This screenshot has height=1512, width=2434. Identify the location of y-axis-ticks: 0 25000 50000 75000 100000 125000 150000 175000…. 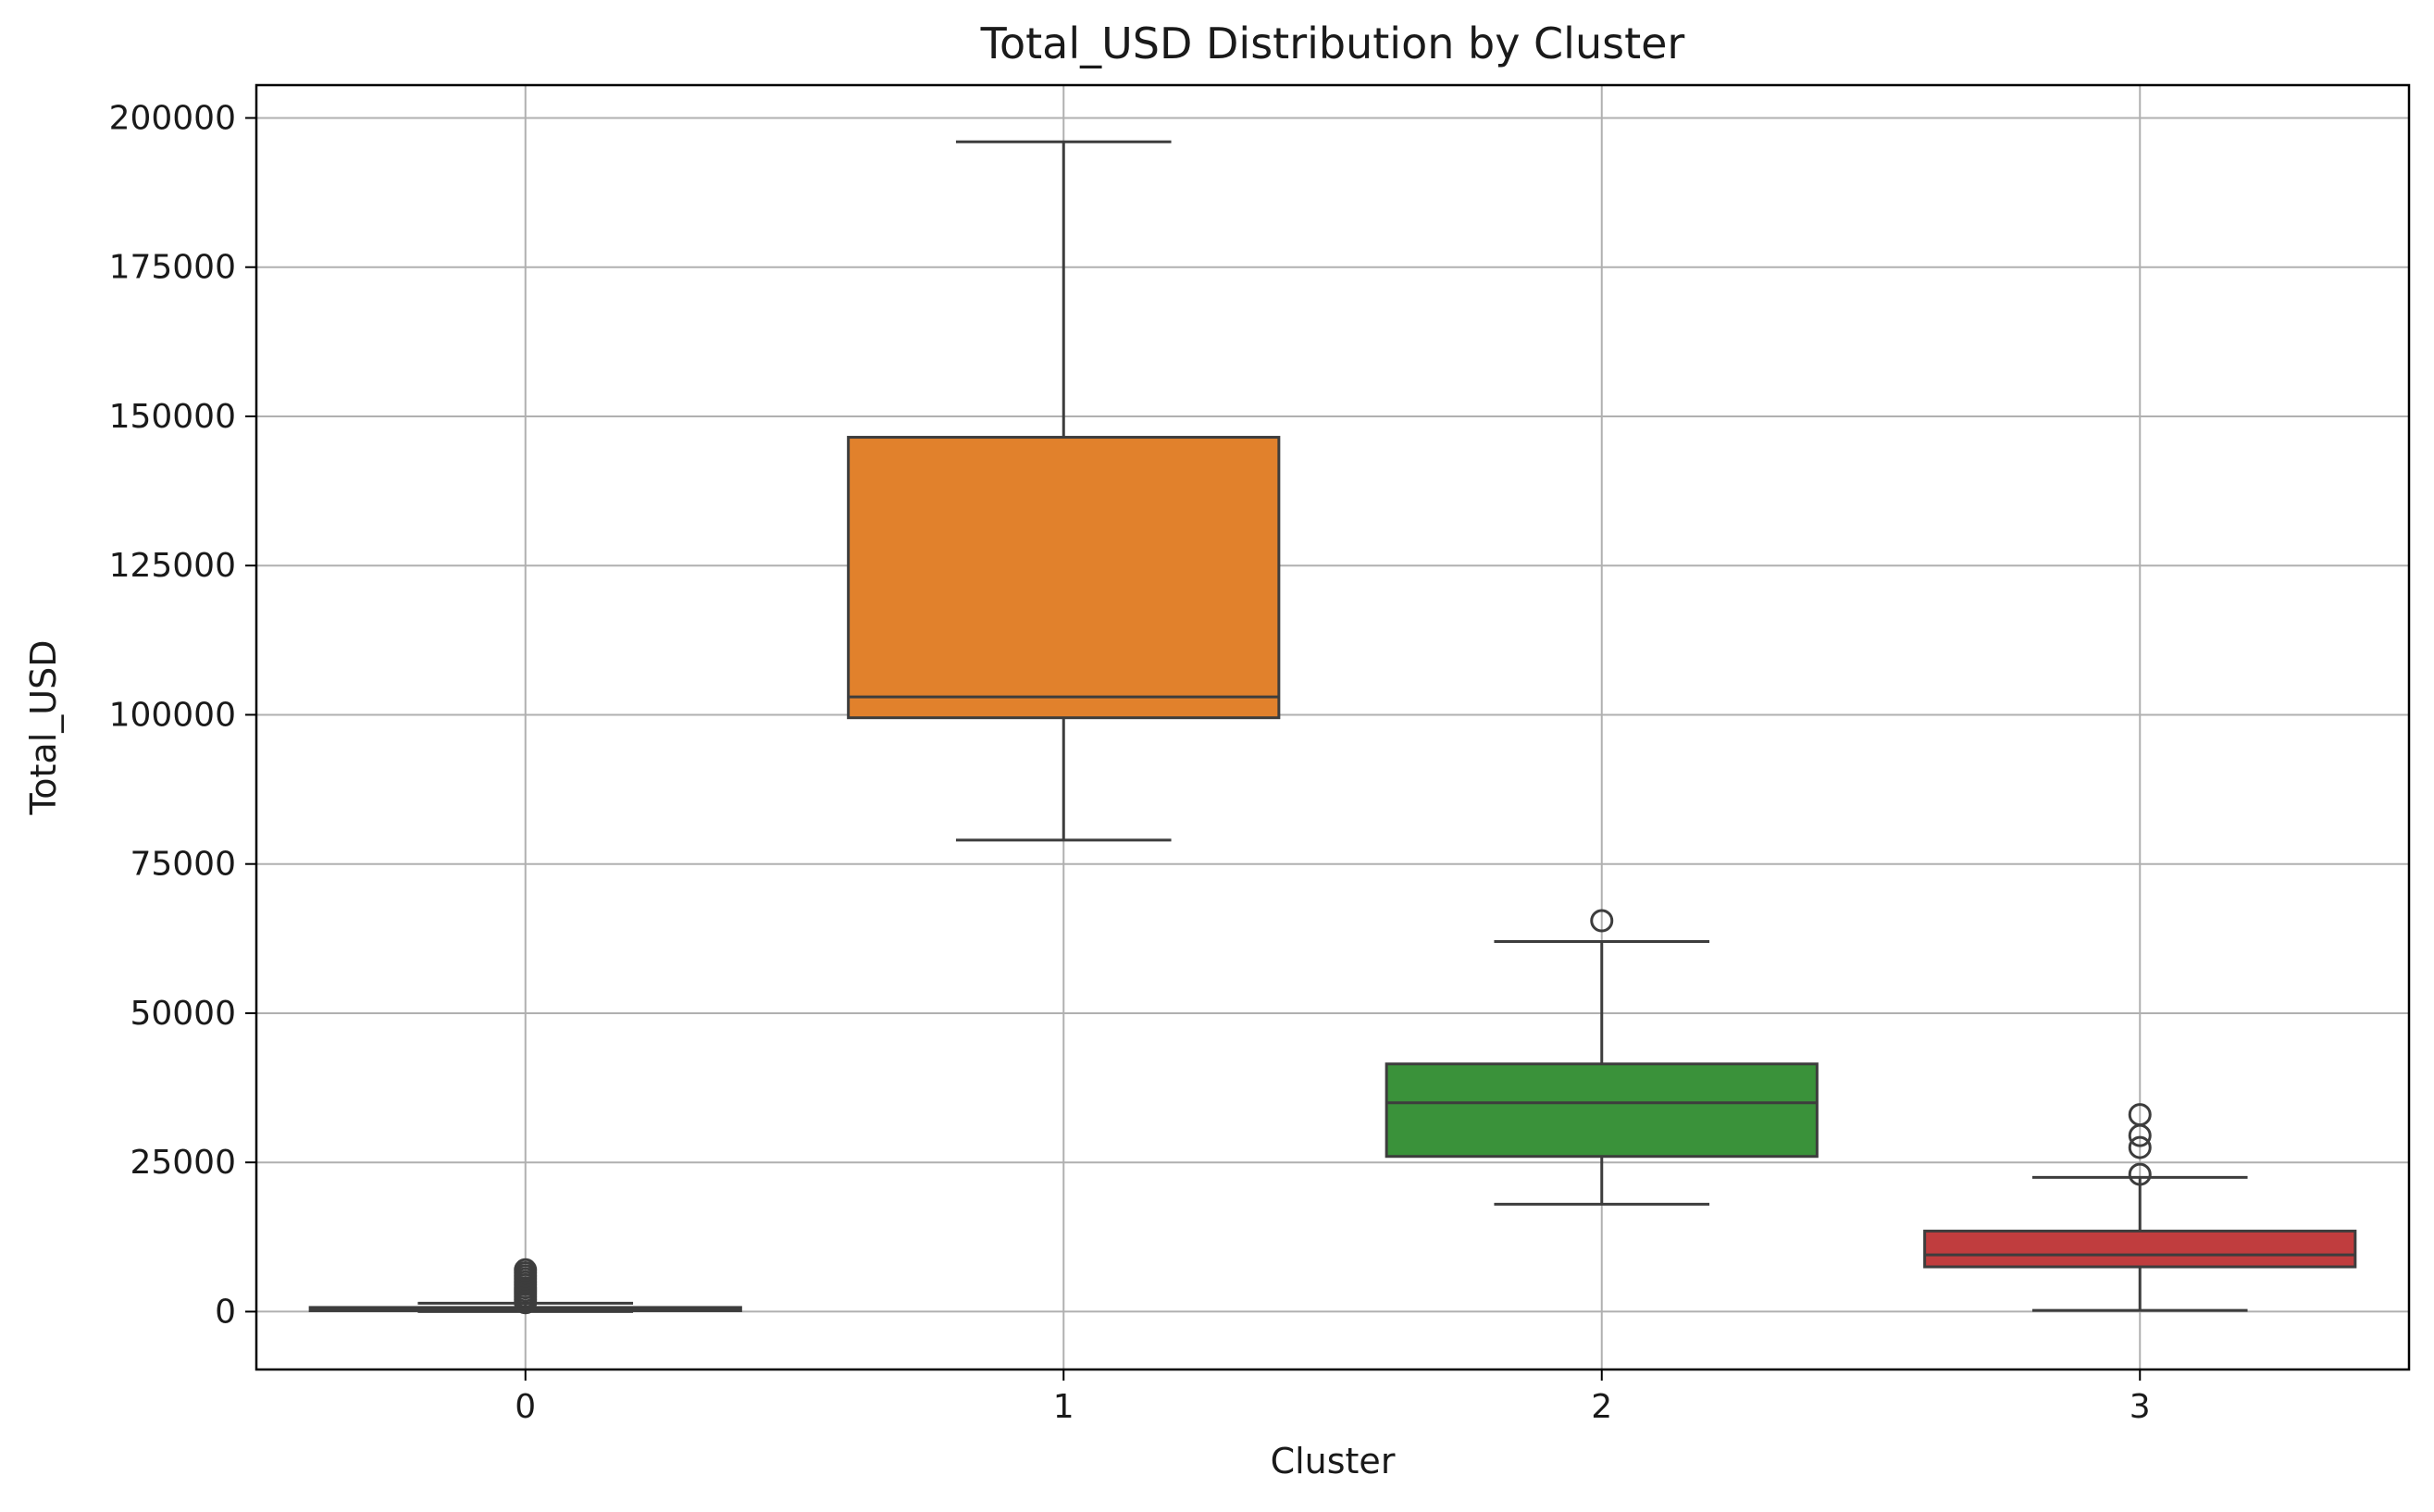
(183, 715).